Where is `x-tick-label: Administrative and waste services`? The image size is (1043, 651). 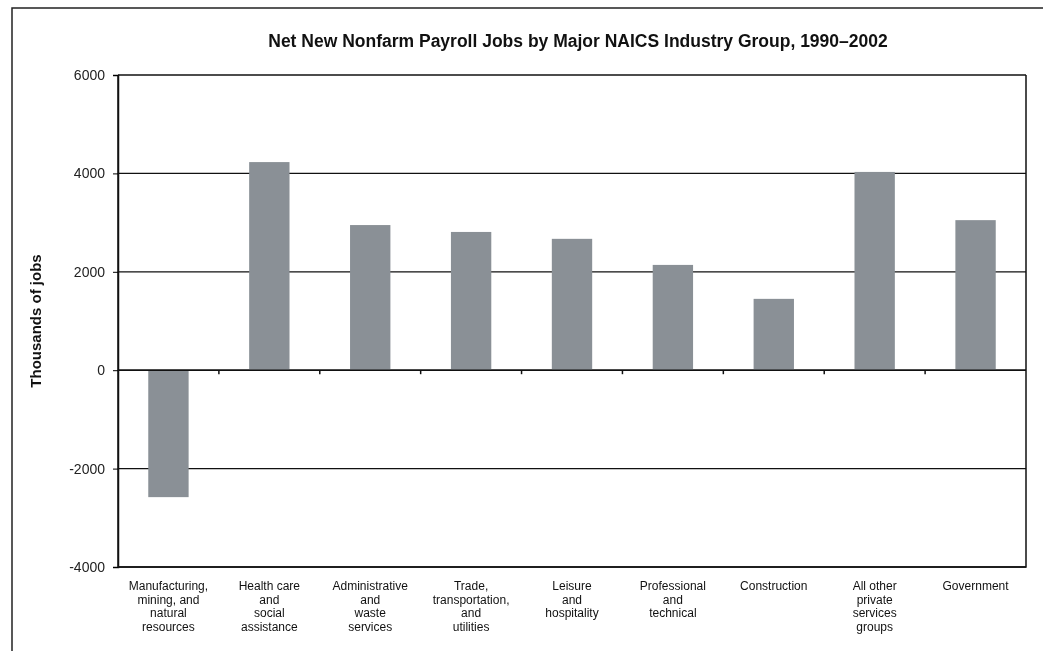 x-tick-label: Administrative and waste services is located at coordinates (370, 606).